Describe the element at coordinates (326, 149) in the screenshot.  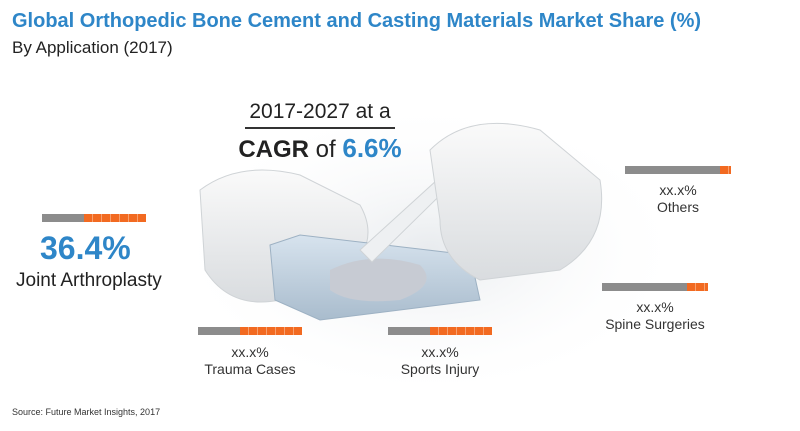
I see `cagr-of: of` at that location.